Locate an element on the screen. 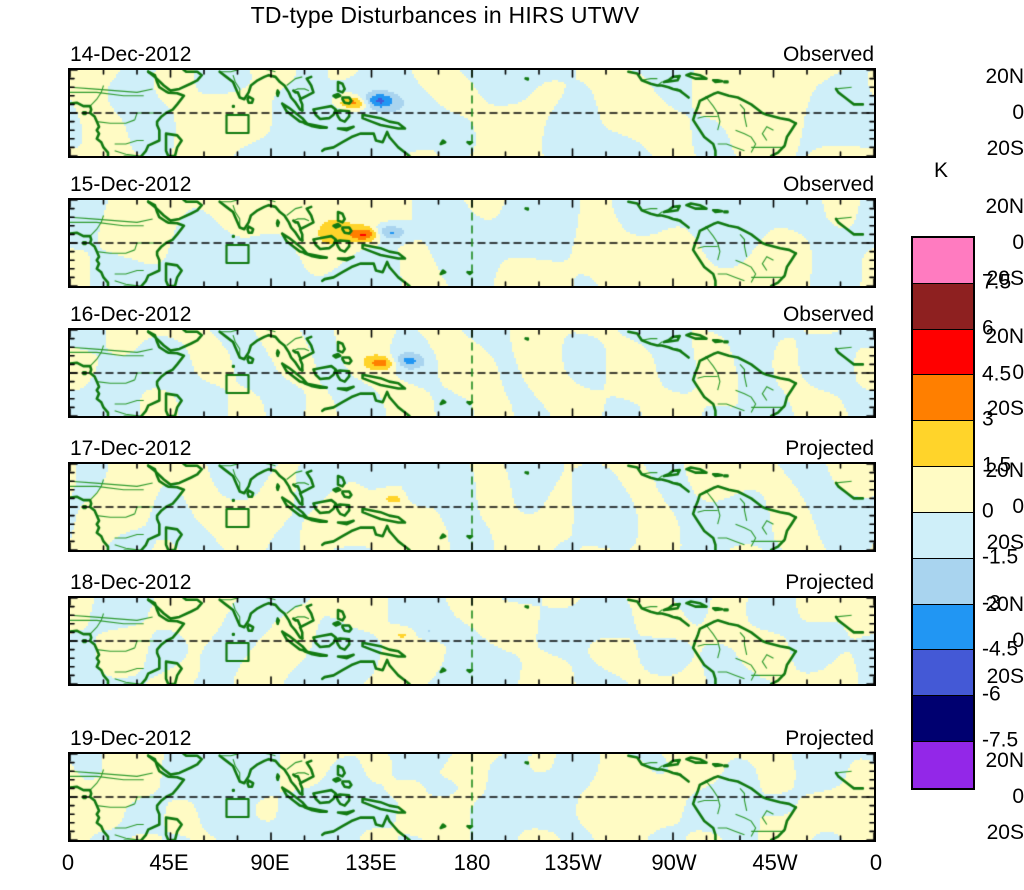  colorbar-tick-label: -7.5 is located at coordinates (1000, 740).